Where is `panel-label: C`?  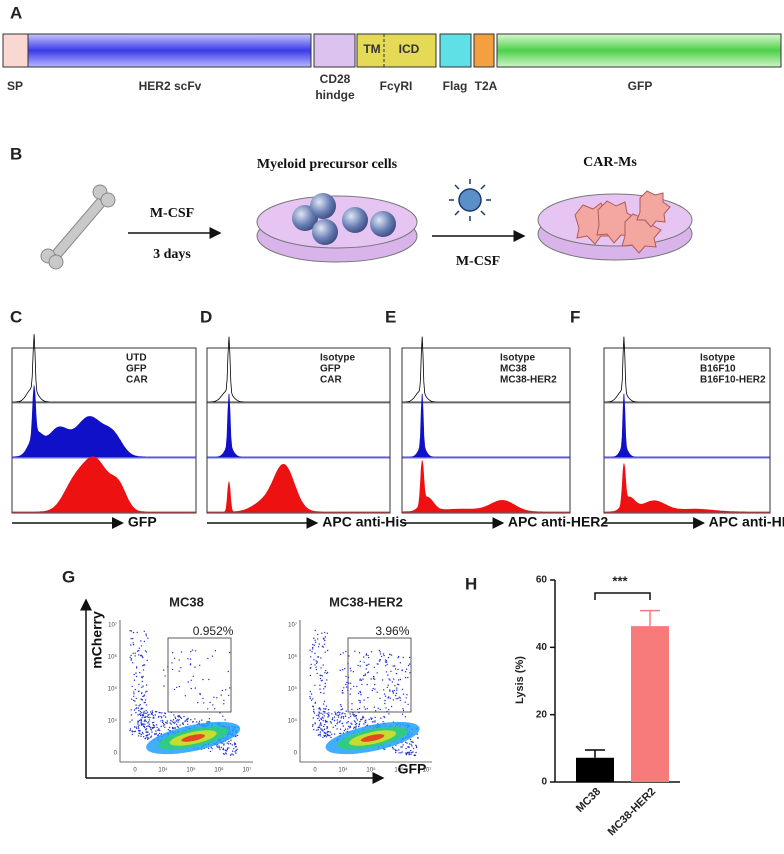 panel-label: C is located at coordinates (16, 316).